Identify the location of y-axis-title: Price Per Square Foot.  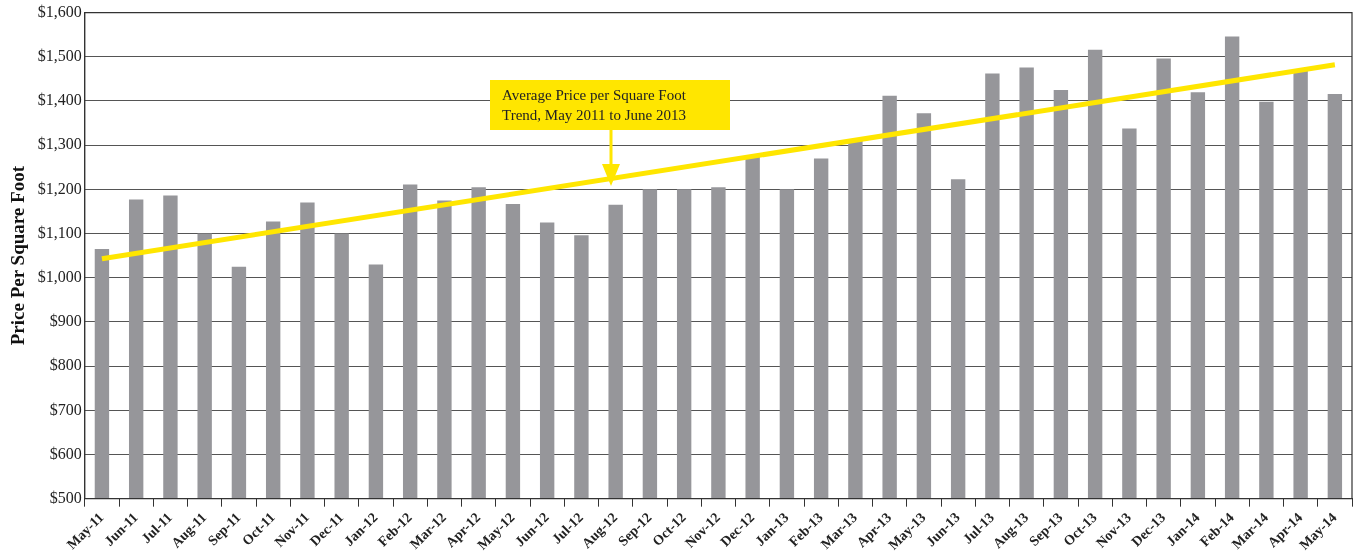
(18, 255).